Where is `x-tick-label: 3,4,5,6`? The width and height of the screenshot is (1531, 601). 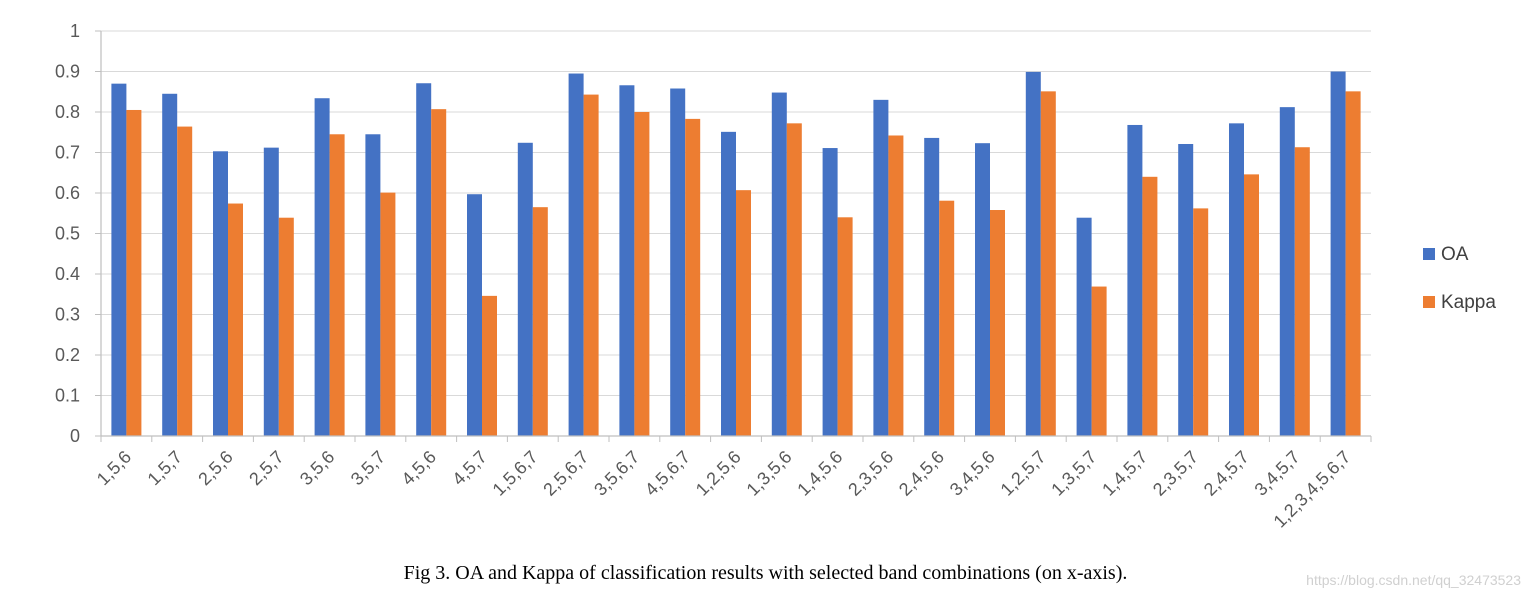
x-tick-label: 3,4,5,6 is located at coordinates (972, 473).